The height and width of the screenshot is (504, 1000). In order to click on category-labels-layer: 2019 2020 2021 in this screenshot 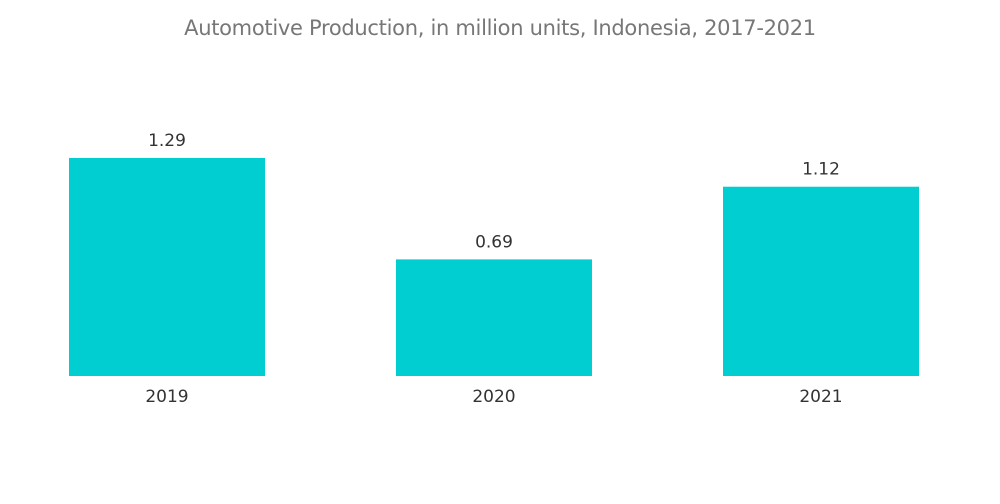, I will do `click(493, 397)`.